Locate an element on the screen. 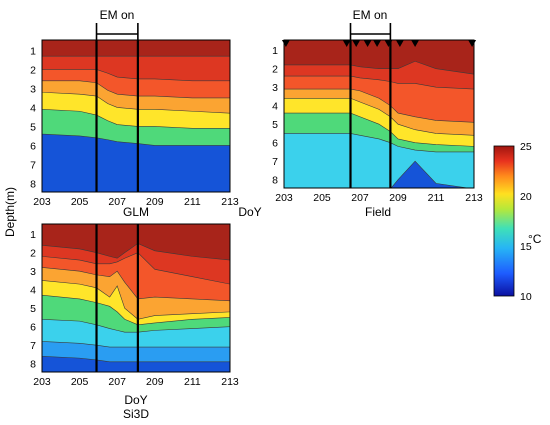 This screenshot has height=425, width=550. panel-field-marks is located at coordinates (379, 105).